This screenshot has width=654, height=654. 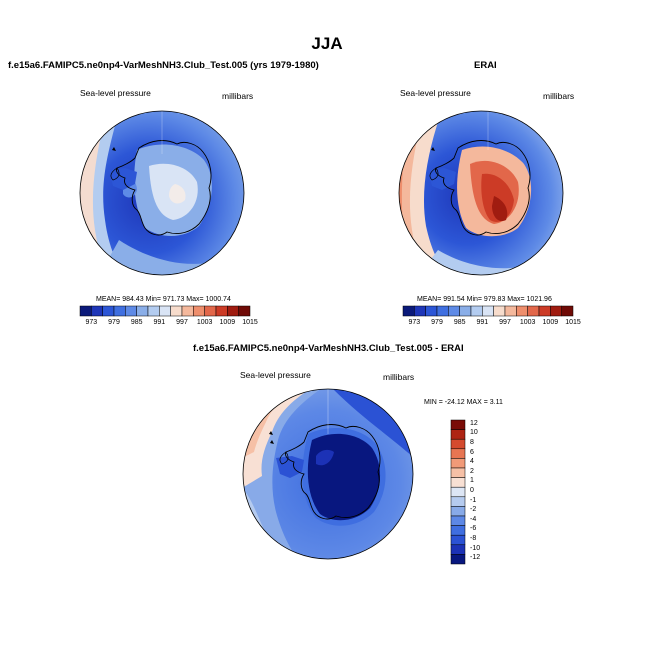 I want to click on colorbar-tick-label: -10, so click(x=475, y=548).